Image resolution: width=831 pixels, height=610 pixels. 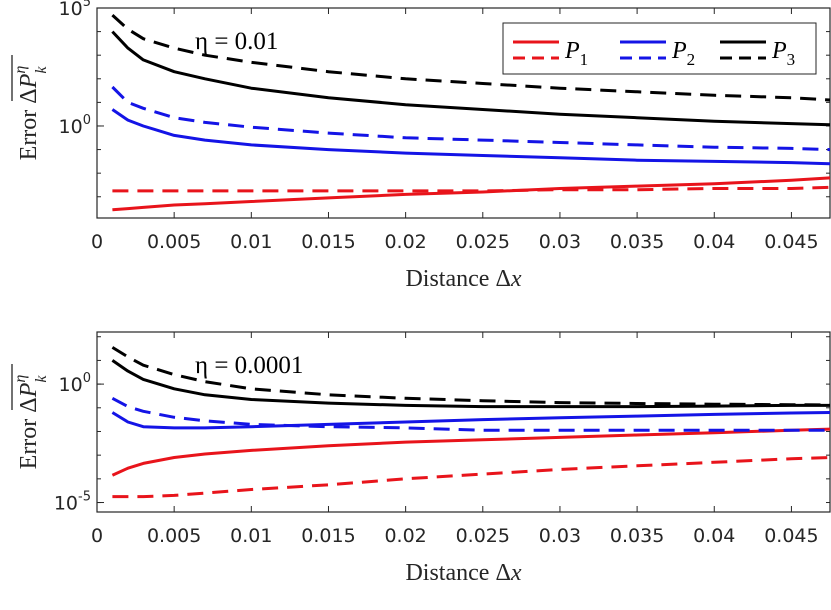 I want to click on y-tick-label: 105, so click(x=75, y=10).